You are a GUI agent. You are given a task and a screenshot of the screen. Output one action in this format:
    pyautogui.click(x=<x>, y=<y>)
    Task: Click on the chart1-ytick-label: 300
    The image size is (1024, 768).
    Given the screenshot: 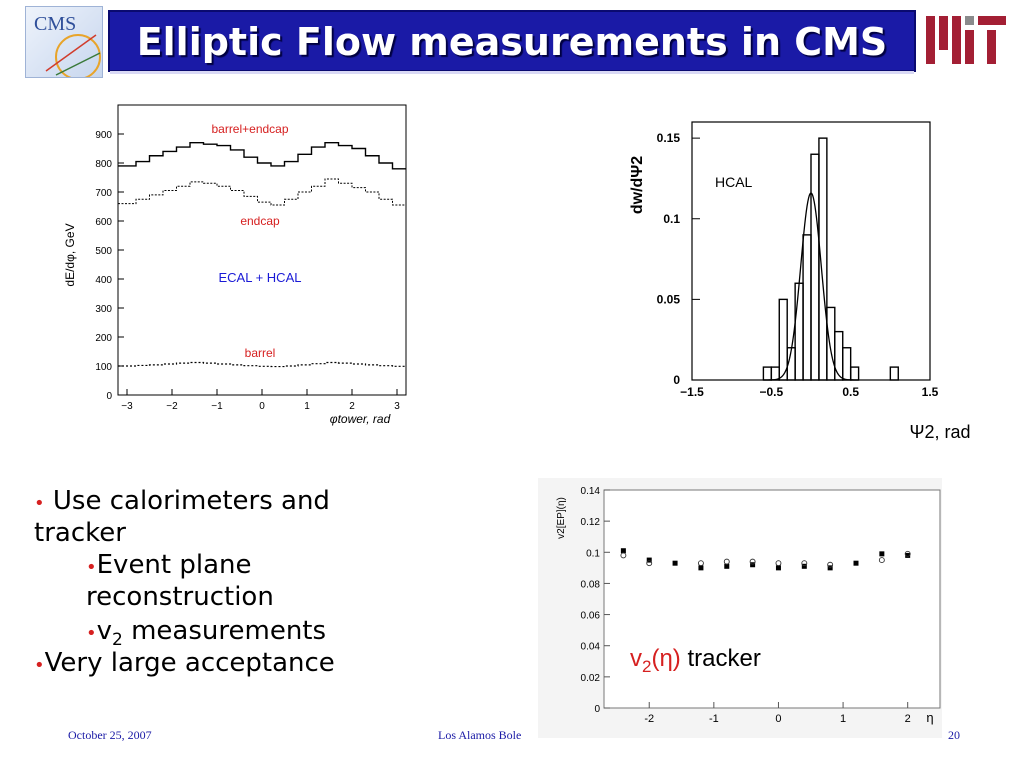 What is the action you would take?
    pyautogui.click(x=103, y=309)
    